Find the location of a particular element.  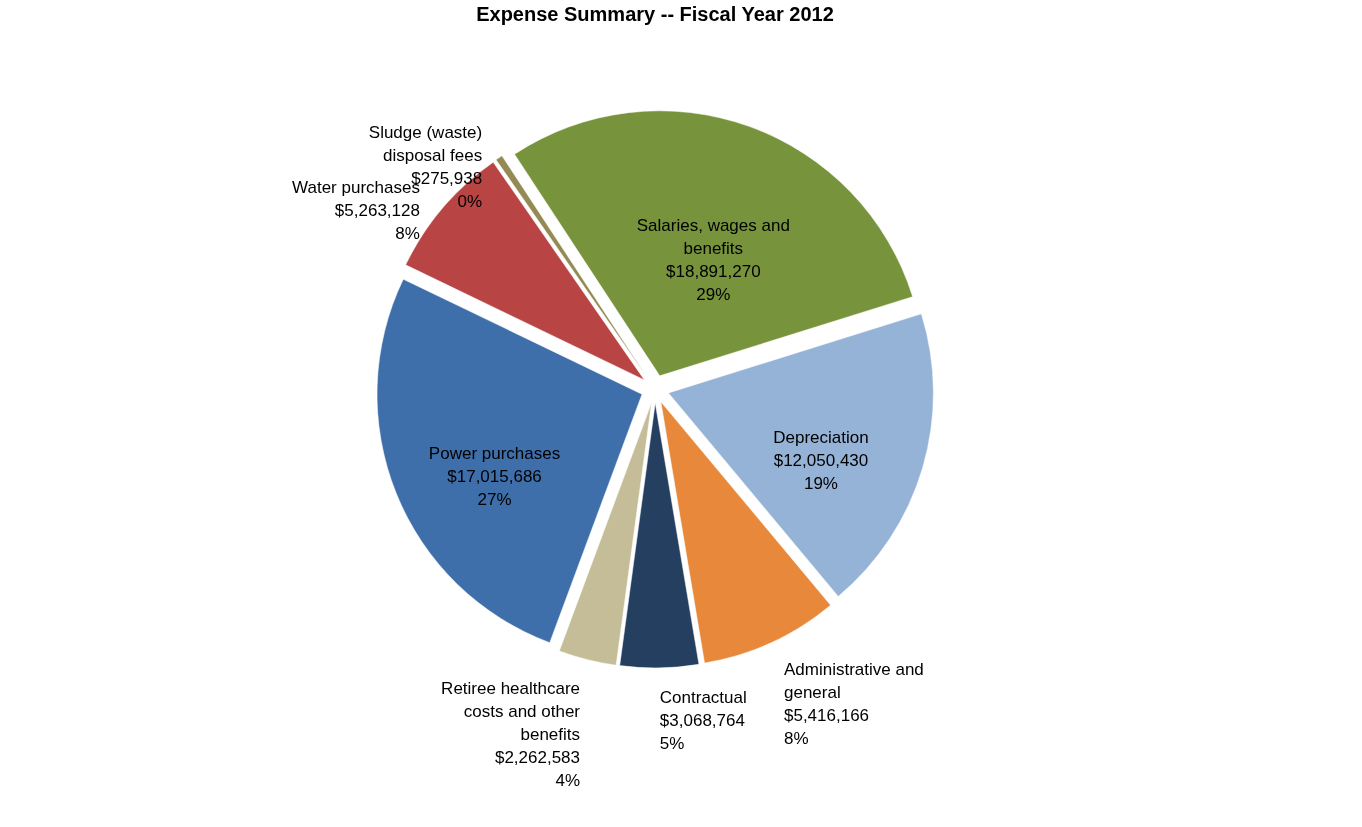

data-label: $5,416,166 8% is located at coordinates (826, 726).